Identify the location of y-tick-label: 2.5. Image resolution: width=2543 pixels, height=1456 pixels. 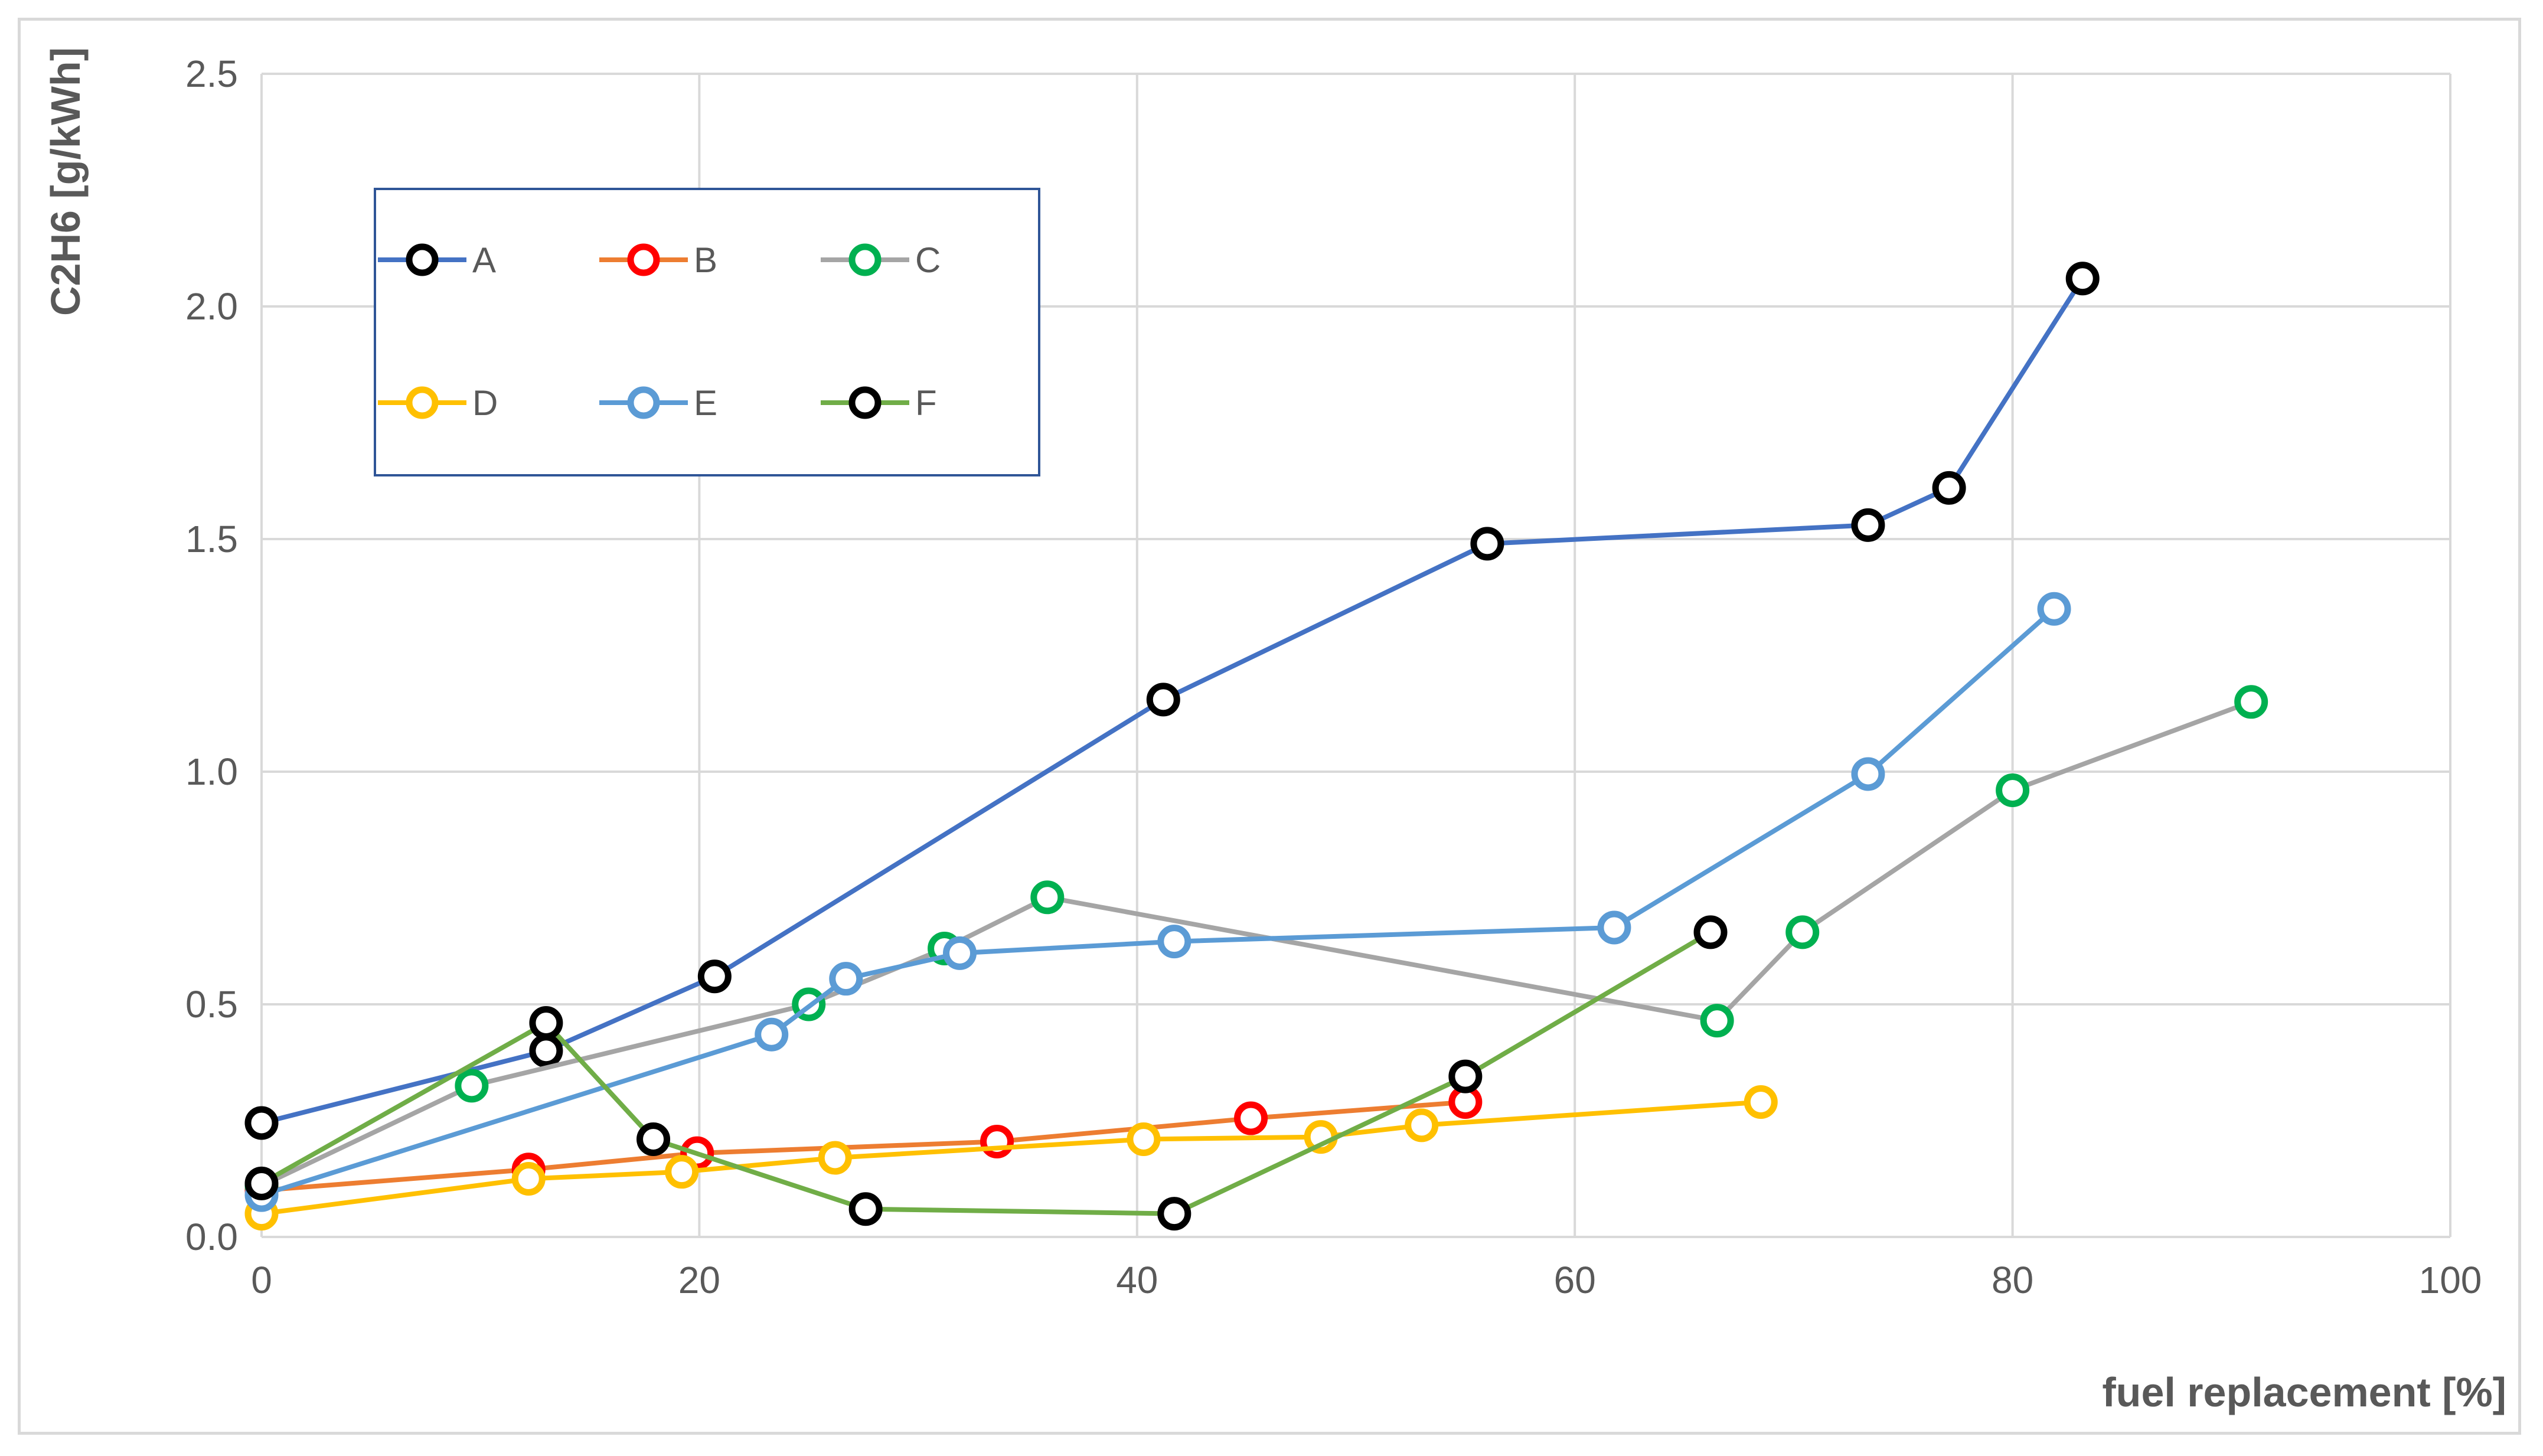
(212, 74).